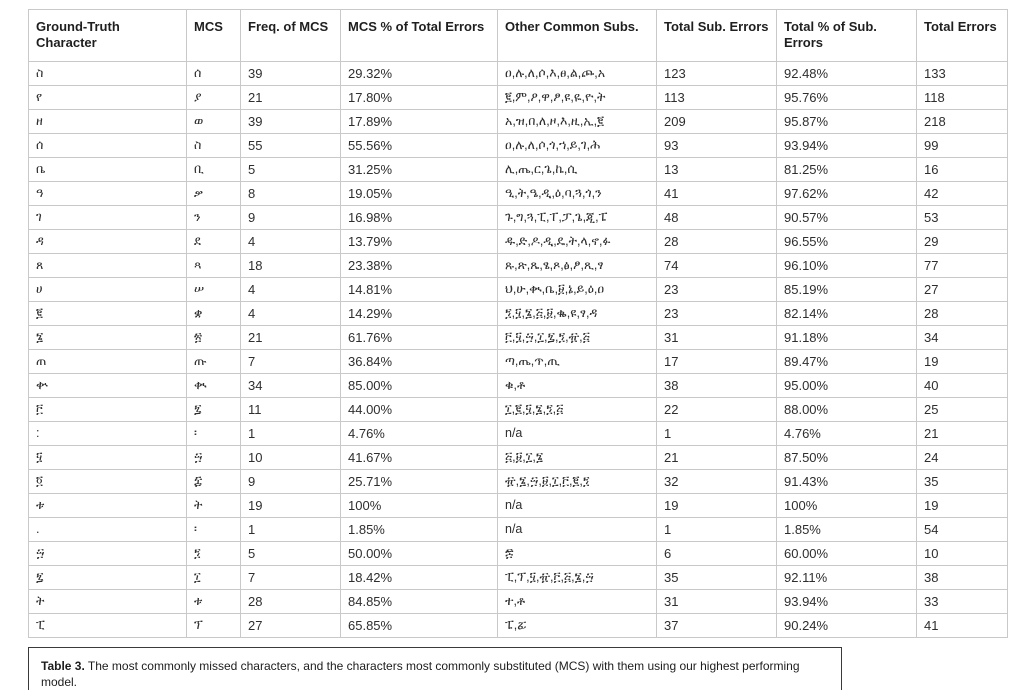 This screenshot has width=1024, height=690. Describe the element at coordinates (846, 529) in the screenshot. I see `cell-total_pct: 1.85%` at that location.